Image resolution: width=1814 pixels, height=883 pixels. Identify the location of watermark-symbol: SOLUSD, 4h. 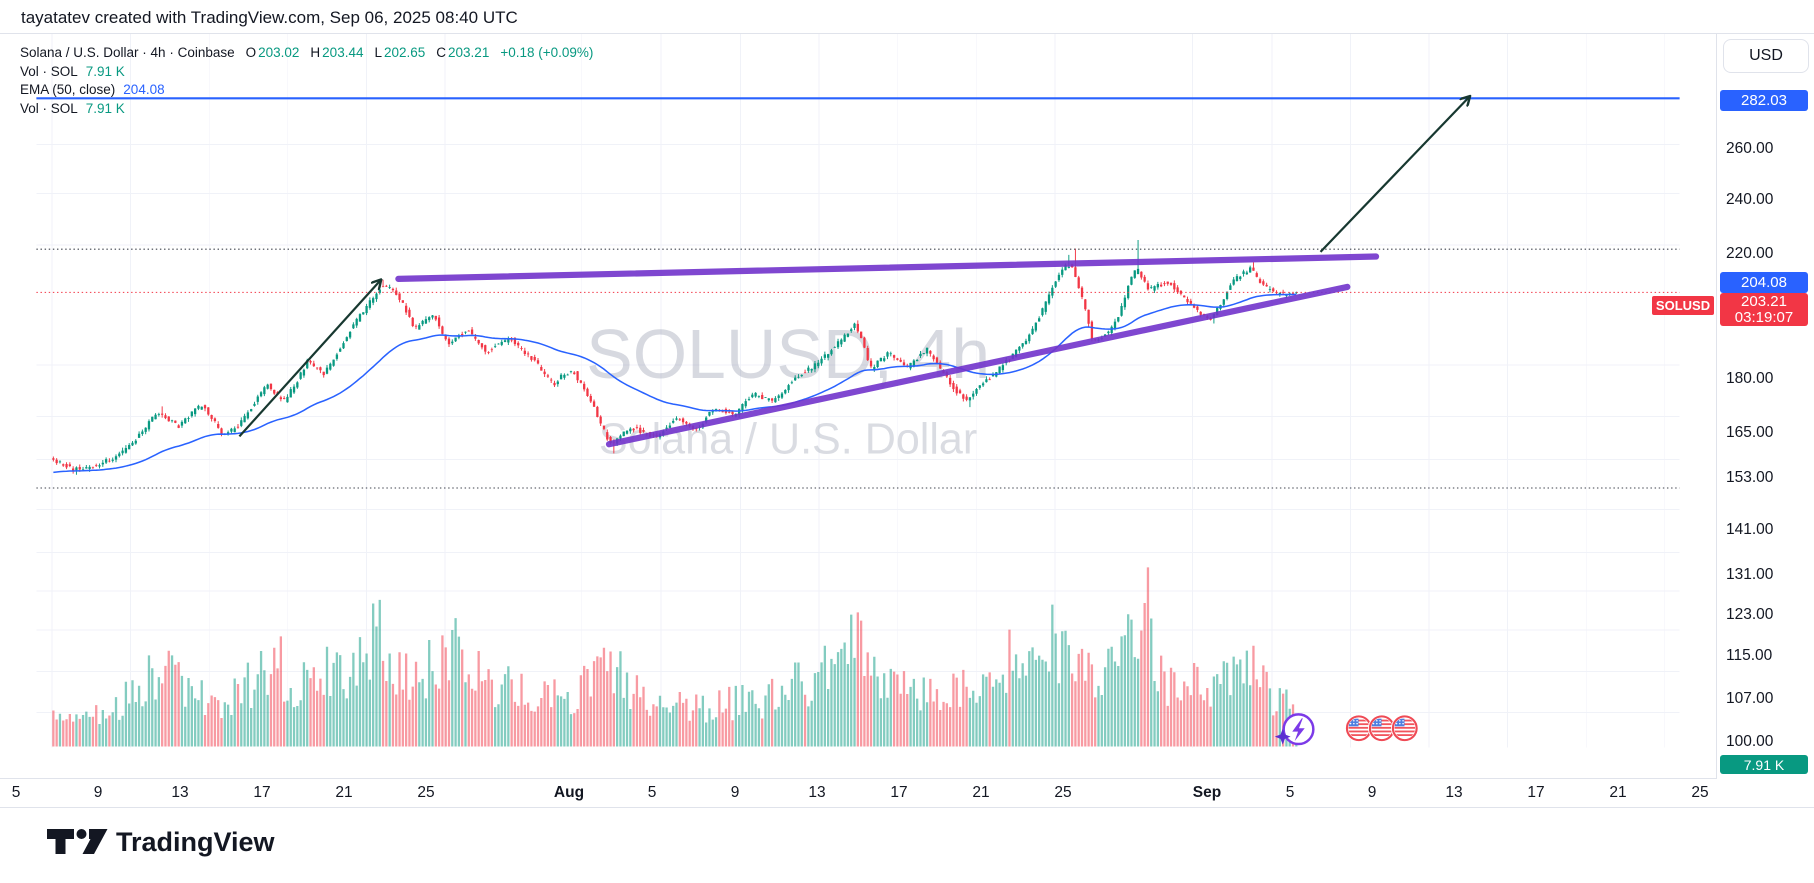
(788, 354).